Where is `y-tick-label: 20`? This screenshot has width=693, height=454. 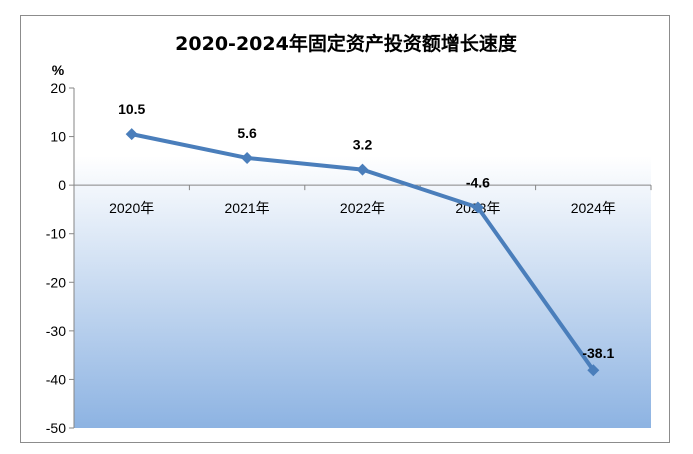 y-tick-label: 20 is located at coordinates (58, 88).